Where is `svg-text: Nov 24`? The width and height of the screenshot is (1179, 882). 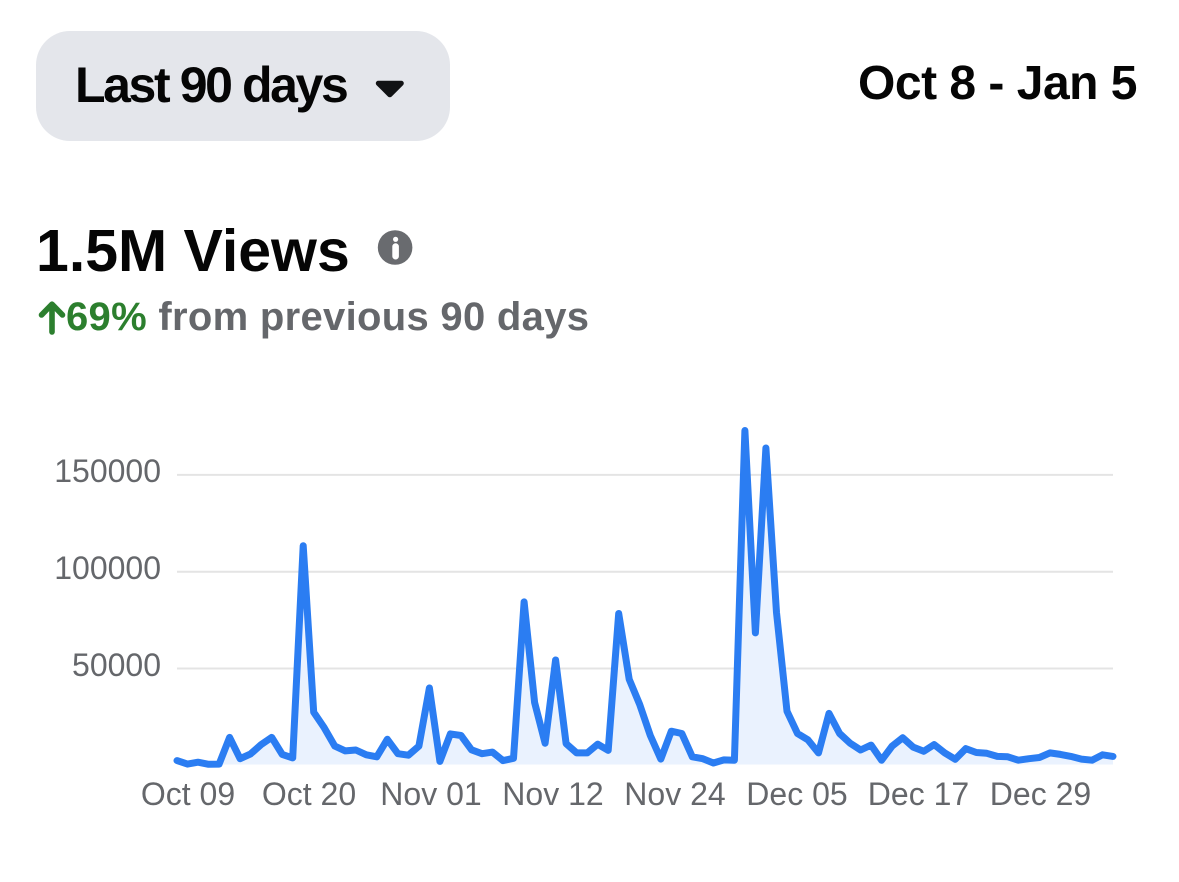 svg-text: Nov 24 is located at coordinates (674, 794).